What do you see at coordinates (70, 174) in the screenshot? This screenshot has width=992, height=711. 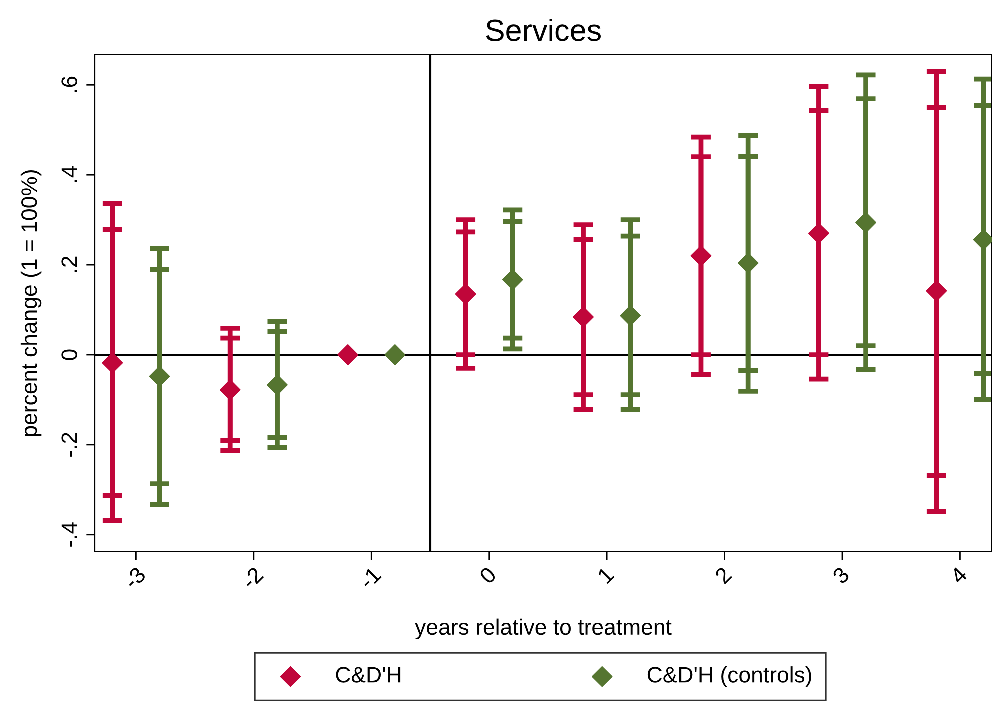 I see `y-tick-label: .4` at bounding box center [70, 174].